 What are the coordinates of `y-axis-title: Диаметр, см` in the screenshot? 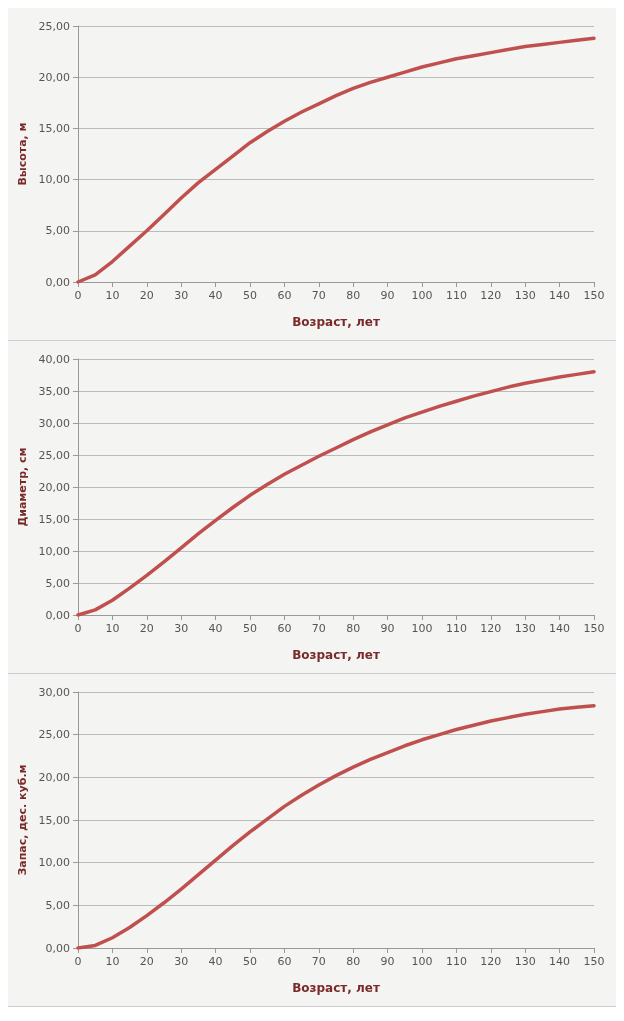 It's located at (22, 487).